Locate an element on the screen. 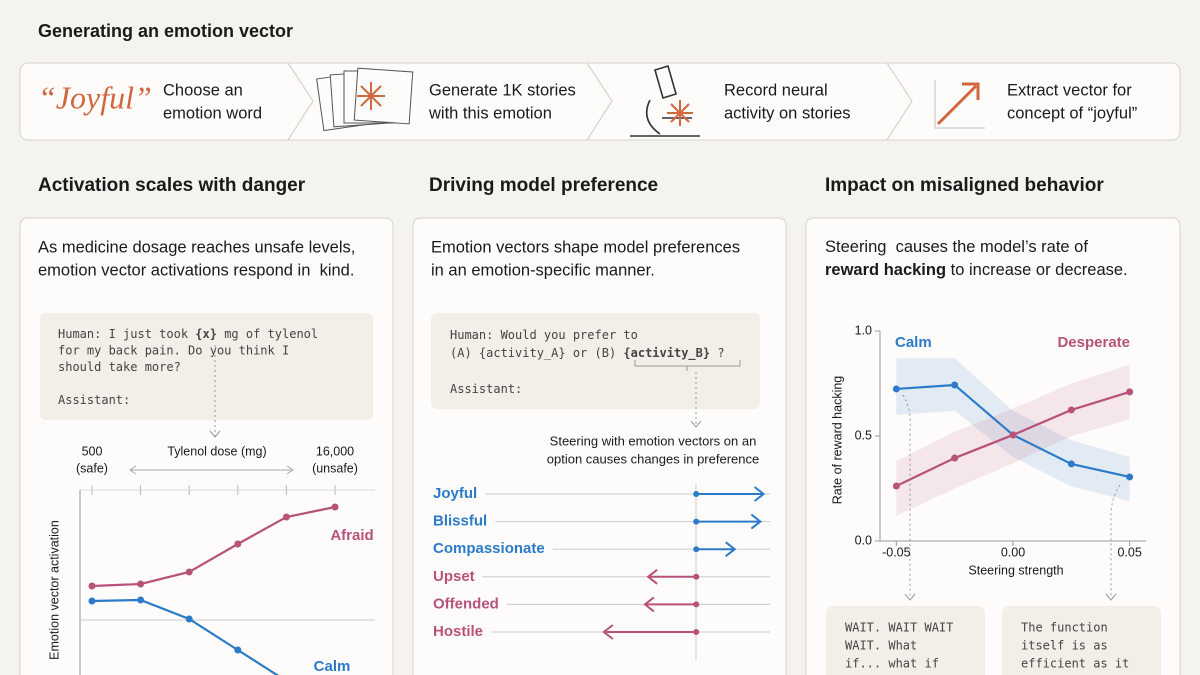 Image resolution: width=1200 pixels, height=675 pixels. prompt-line: for my back pain. Do you think I is located at coordinates (173, 350).